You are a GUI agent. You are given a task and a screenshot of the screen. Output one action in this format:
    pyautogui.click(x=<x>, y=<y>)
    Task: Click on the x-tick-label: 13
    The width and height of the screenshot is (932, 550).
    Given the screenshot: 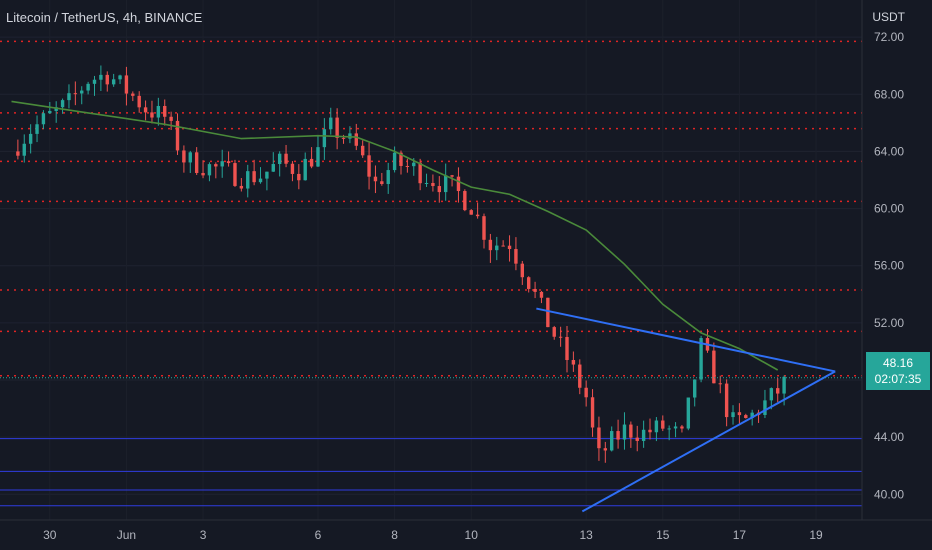 What is the action you would take?
    pyautogui.click(x=586, y=535)
    